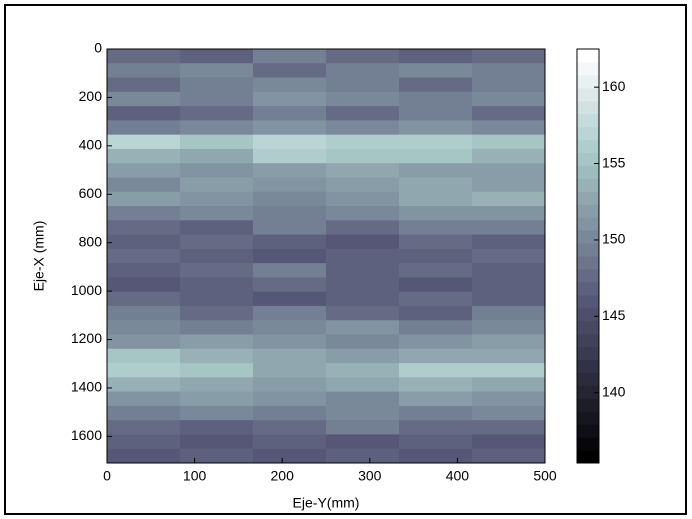  What do you see at coordinates (370, 476) in the screenshot?
I see `x-tick-label: 300` at bounding box center [370, 476].